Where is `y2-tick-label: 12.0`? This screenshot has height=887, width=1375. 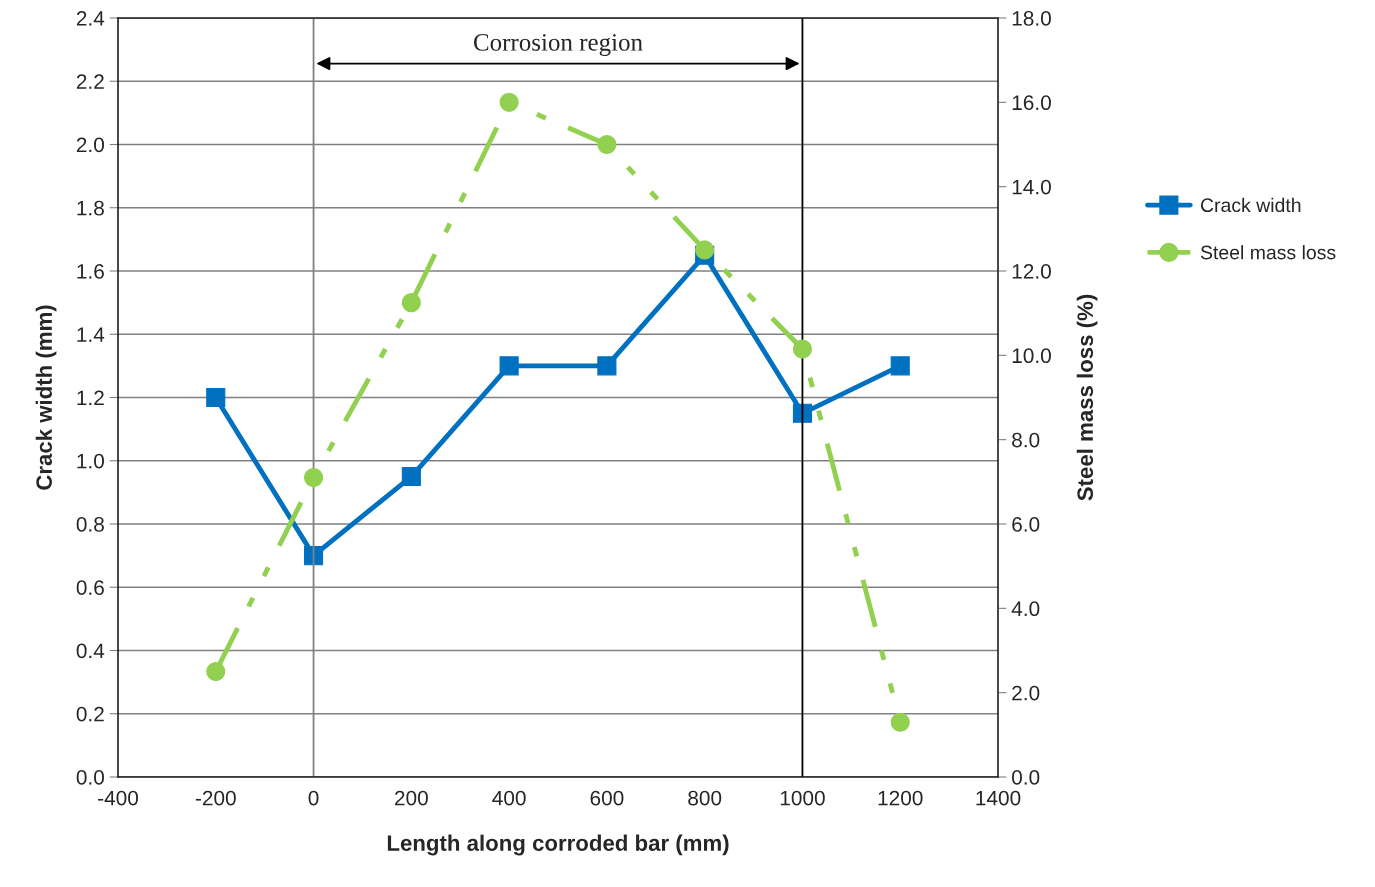 y2-tick-label: 12.0 is located at coordinates (1031, 271).